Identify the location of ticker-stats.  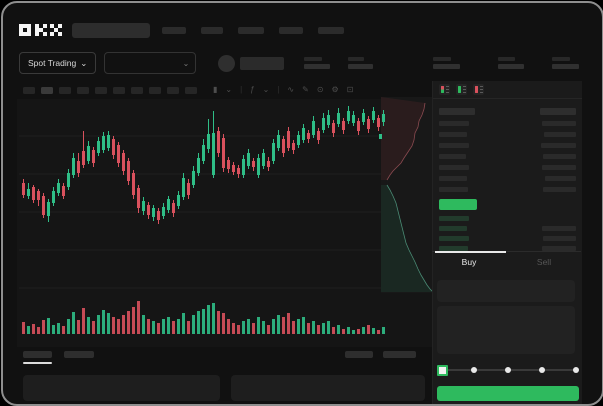
(442, 63).